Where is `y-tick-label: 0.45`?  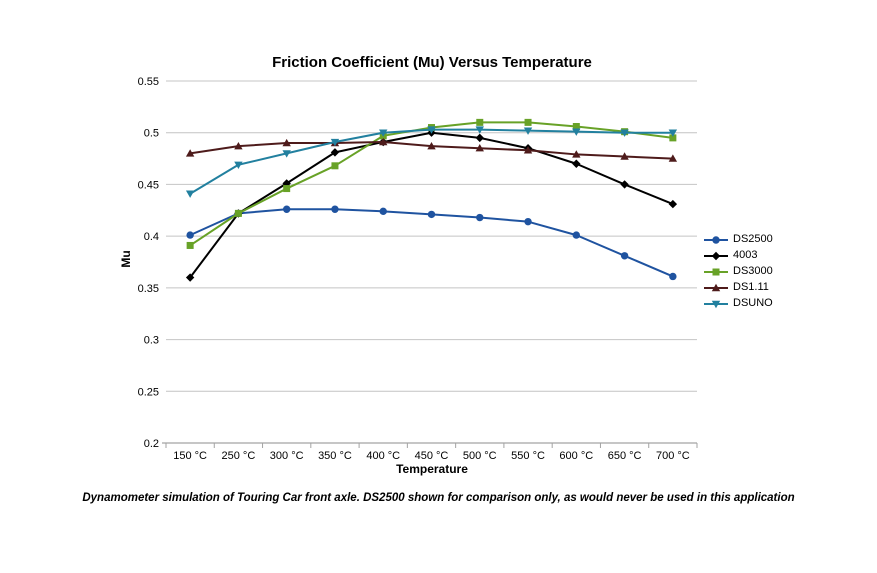
y-tick-label: 0.45 is located at coordinates (148, 185).